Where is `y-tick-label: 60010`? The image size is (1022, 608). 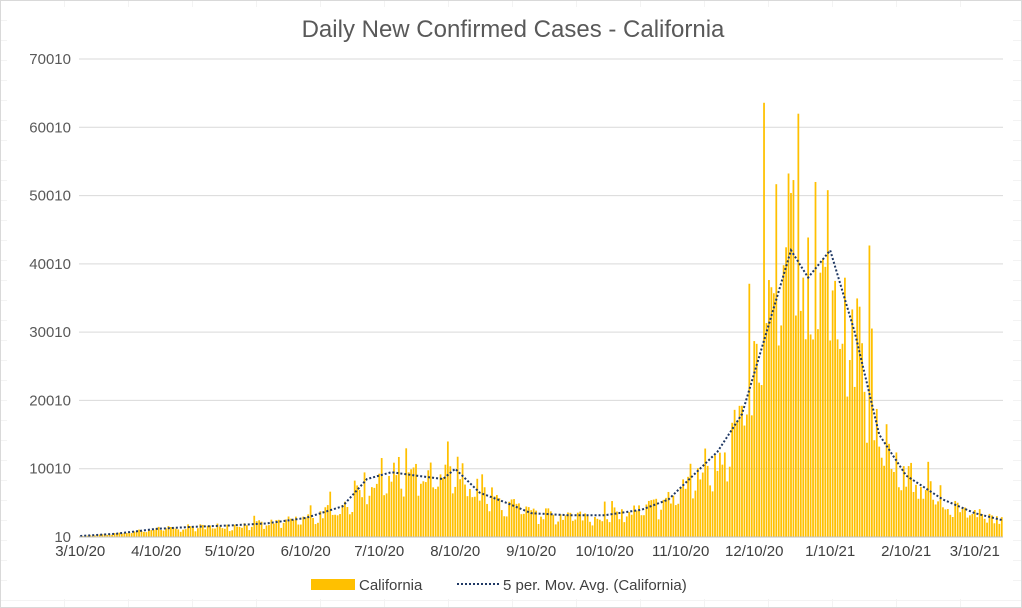 y-tick-label: 60010 is located at coordinates (50, 127).